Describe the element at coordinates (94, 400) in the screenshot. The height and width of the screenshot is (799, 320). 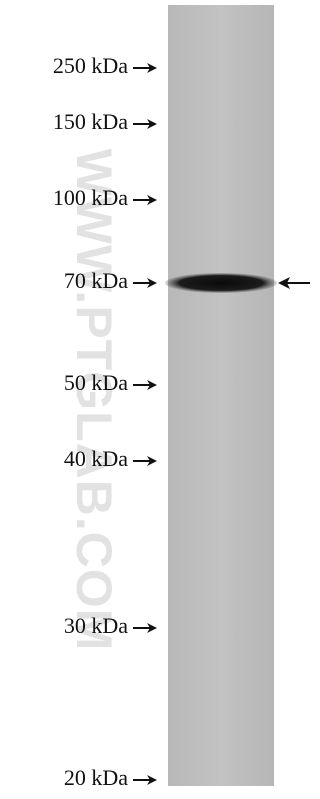
I see `watermark: WWW.PTGLAB.COM` at that location.